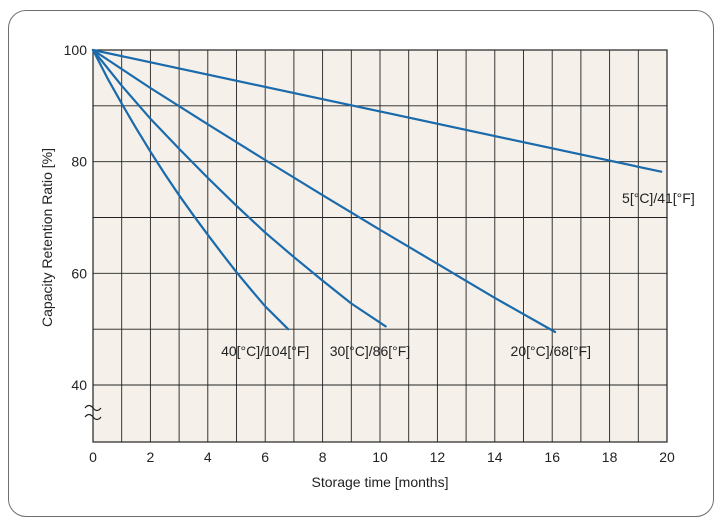 Image resolution: width=724 pixels, height=525 pixels. What do you see at coordinates (551, 351) in the screenshot?
I see `series-label: 20[°C]/68[°F]` at bounding box center [551, 351].